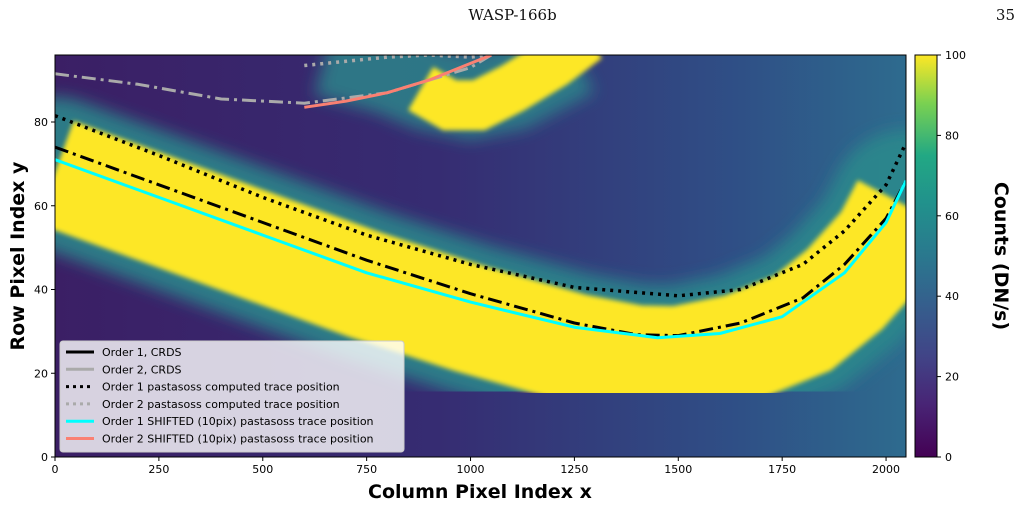 The height and width of the screenshot is (505, 1025). I want to click on colorbar-label: Counts (DN/s), so click(1001, 256).